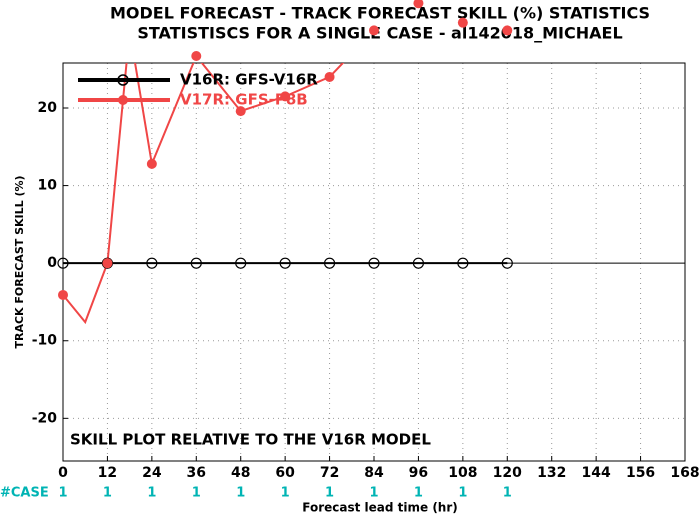 This screenshot has height=519, width=700. I want to click on x-tick-label: 156, so click(640, 473).